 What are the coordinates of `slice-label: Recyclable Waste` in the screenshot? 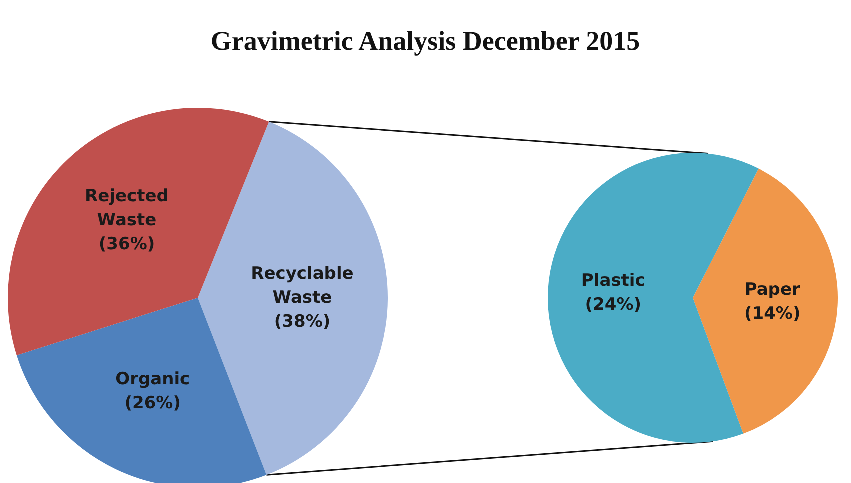 It's located at (302, 286).